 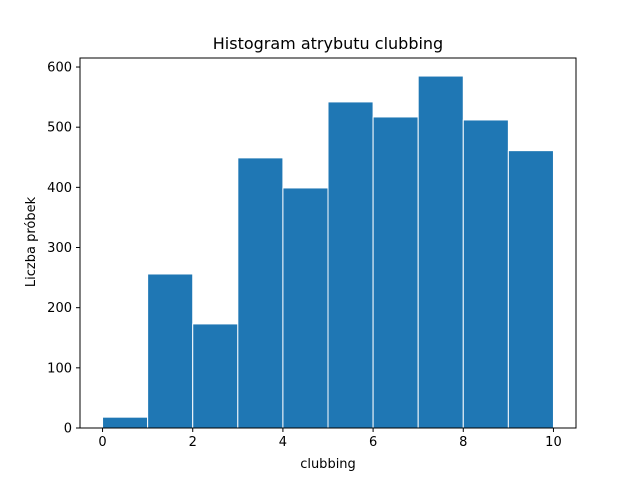 What do you see at coordinates (283, 442) in the screenshot?
I see `x-tick-label: 4` at bounding box center [283, 442].